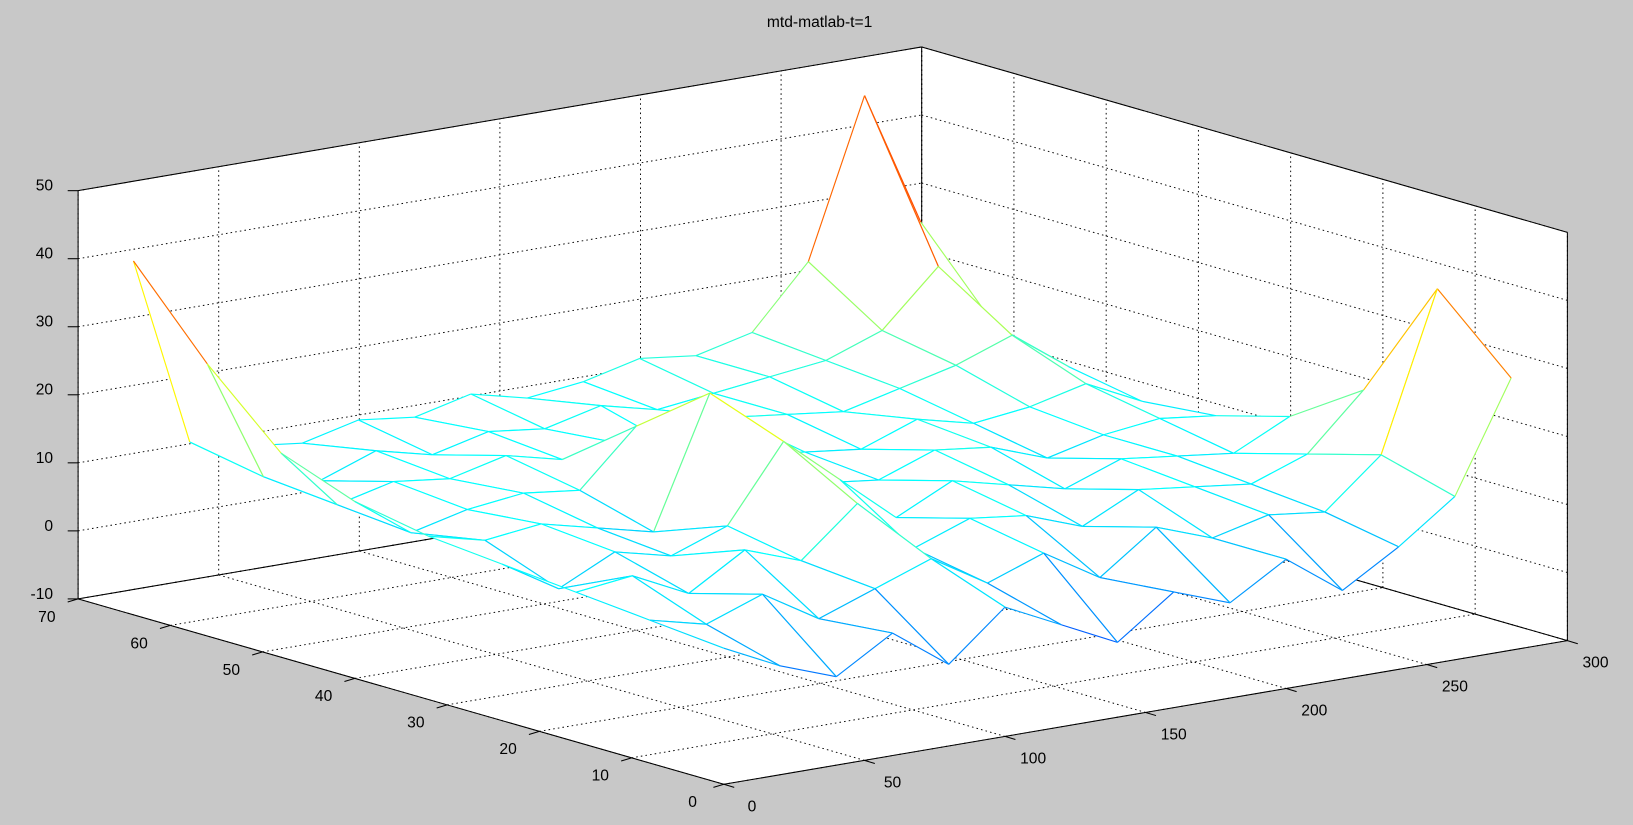 The image size is (1633, 825). Describe the element at coordinates (1291, 690) in the screenshot. I see `x-tick` at that location.